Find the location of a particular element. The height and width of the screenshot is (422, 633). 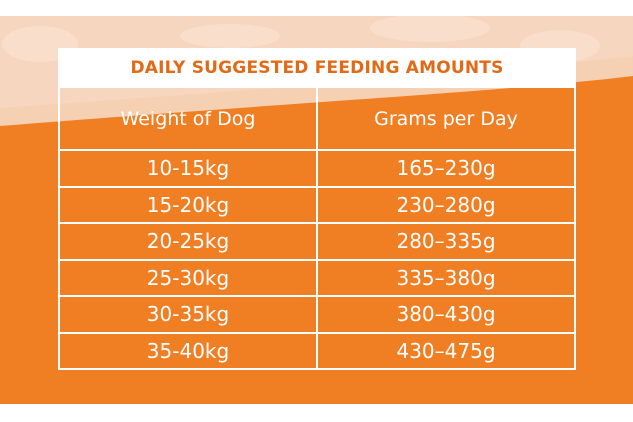

table-row: 30-35kg 380–430g is located at coordinates (317, 314).